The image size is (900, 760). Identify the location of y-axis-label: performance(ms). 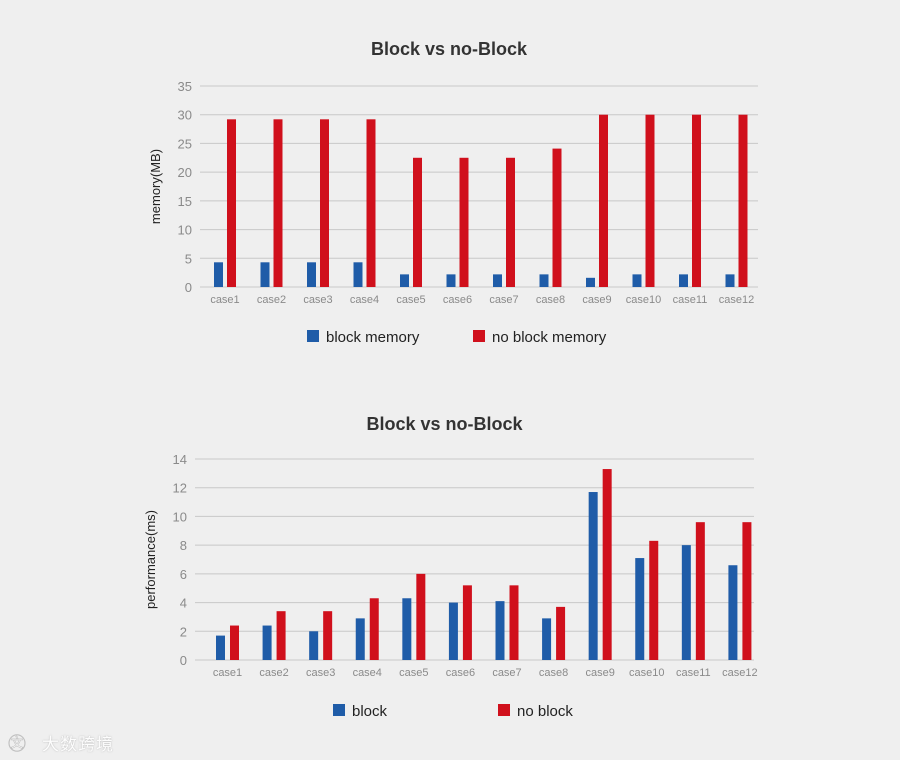
(150, 559).